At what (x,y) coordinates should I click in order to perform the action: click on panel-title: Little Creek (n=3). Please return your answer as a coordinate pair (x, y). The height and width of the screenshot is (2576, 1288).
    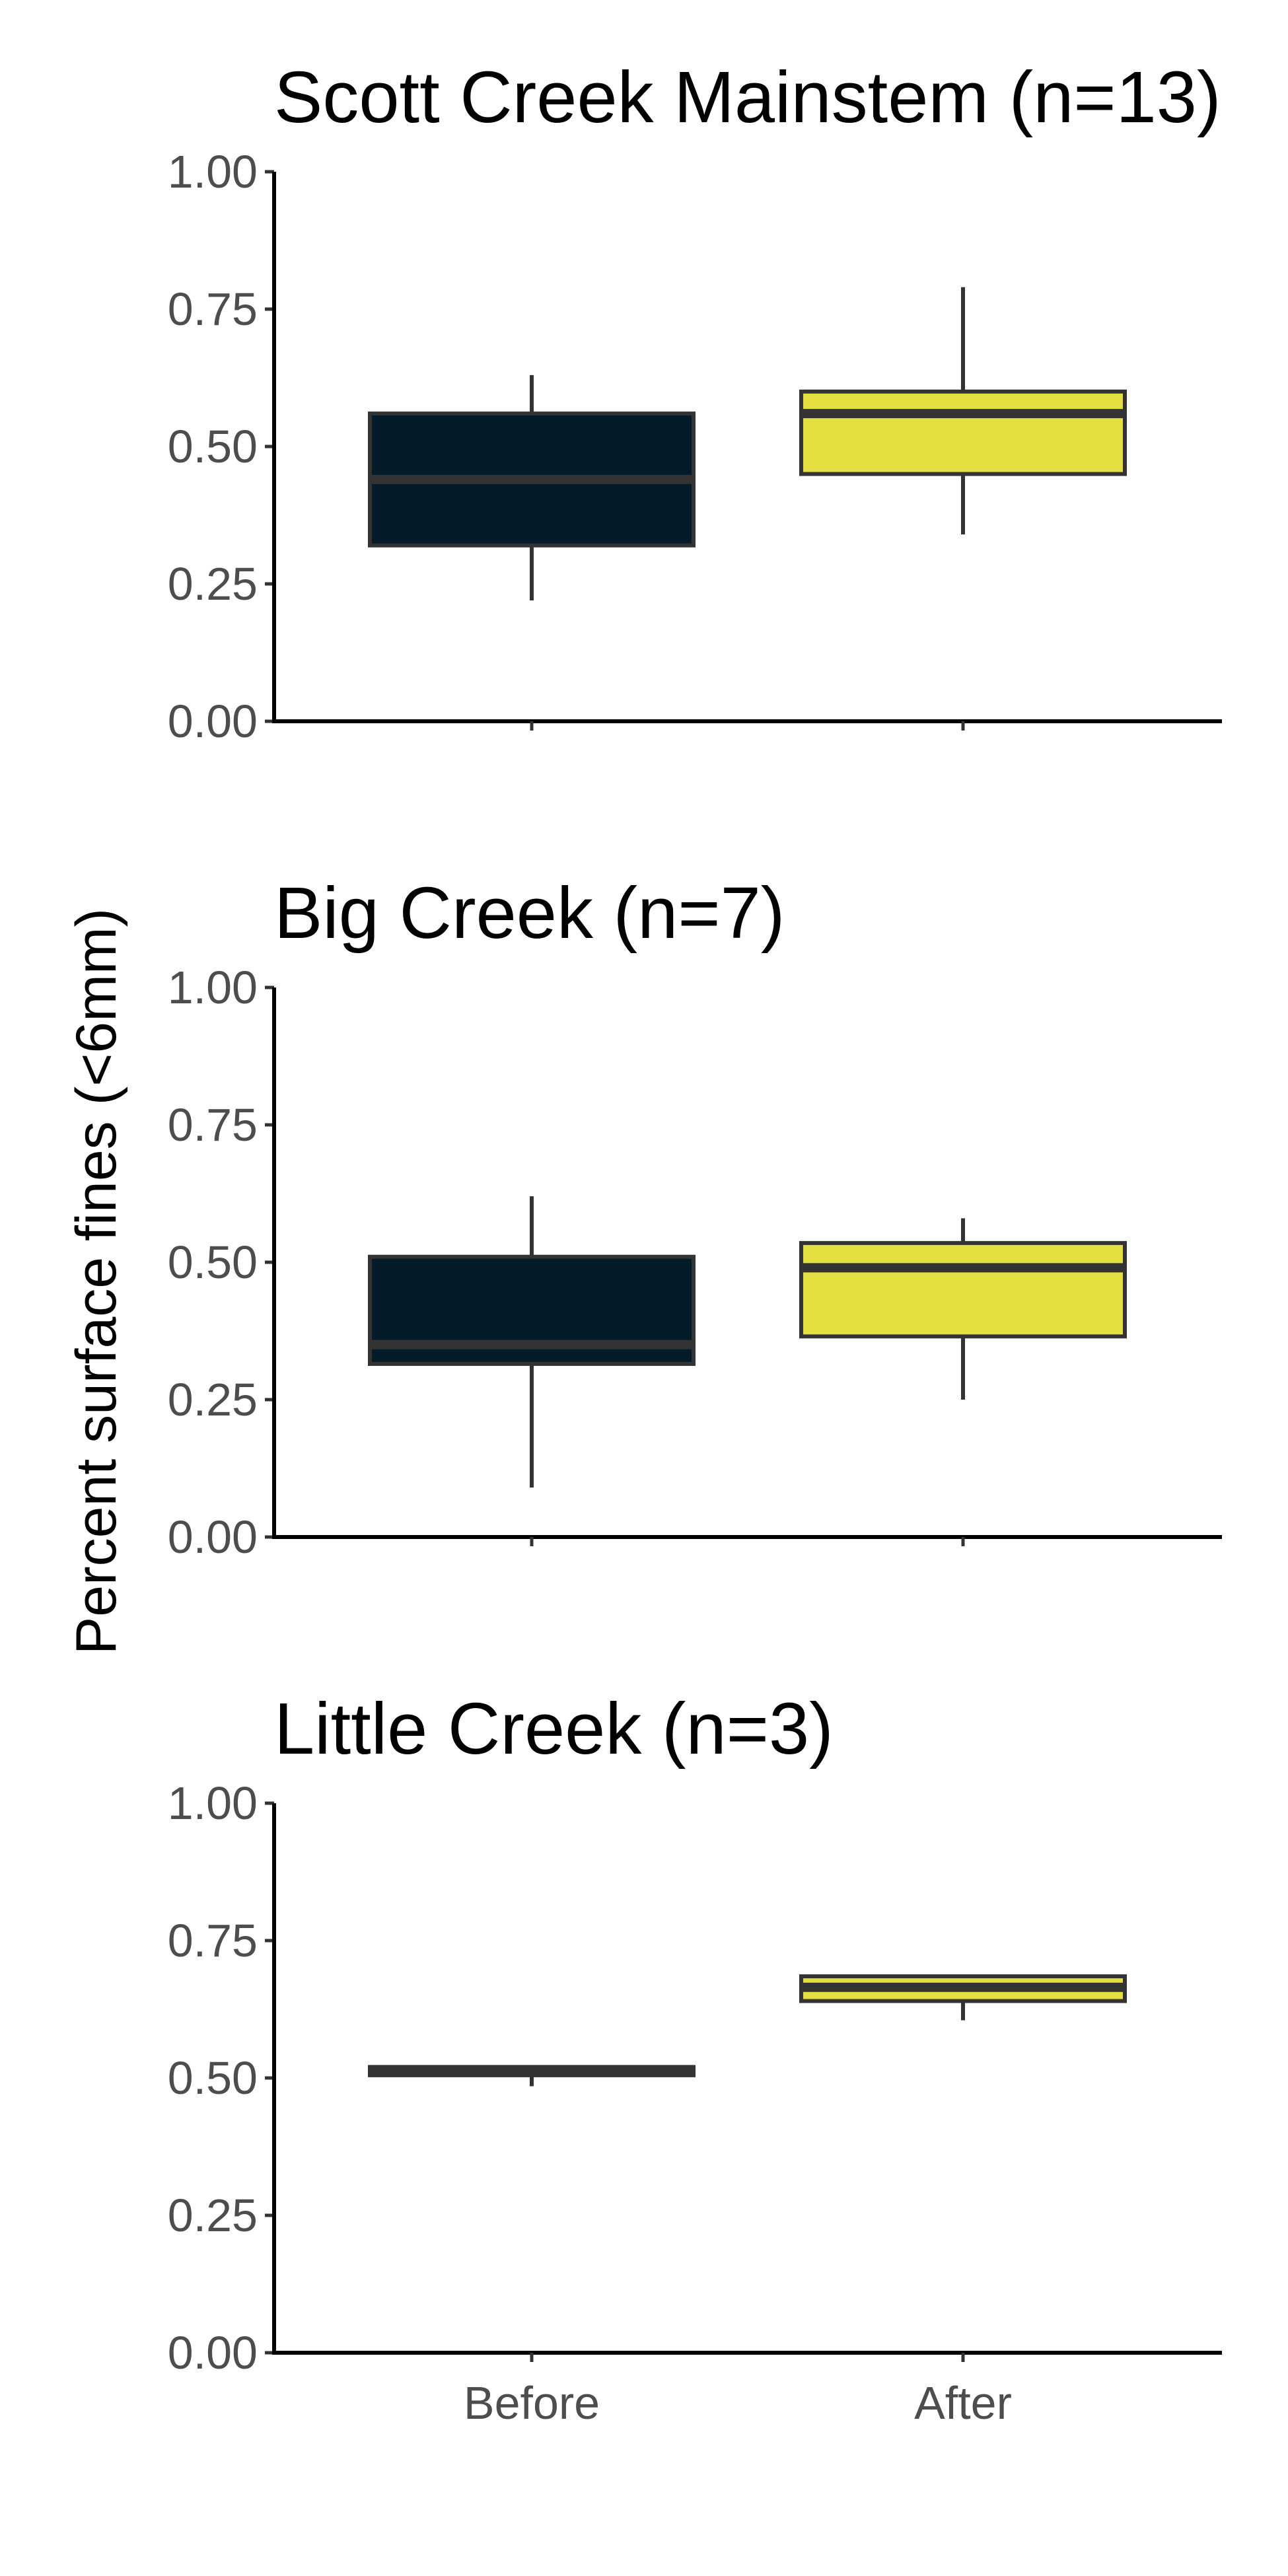
    Looking at the image, I should click on (554, 1729).